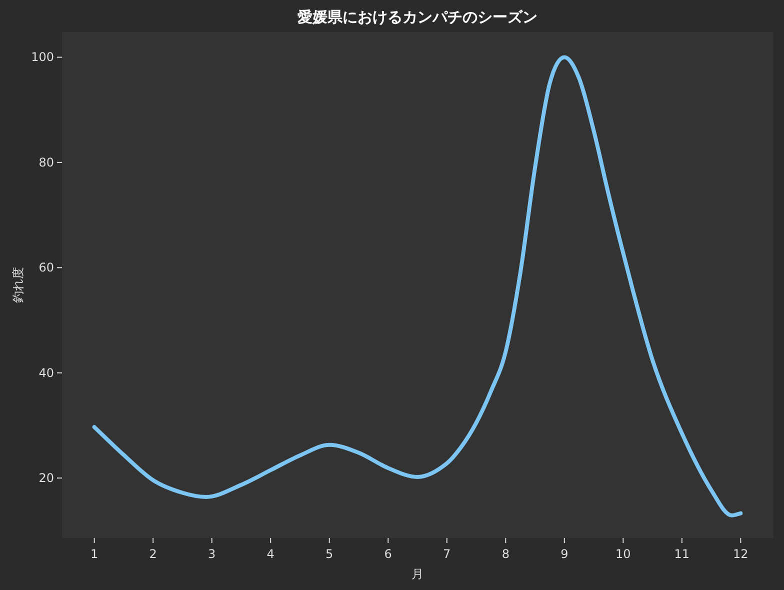 The width and height of the screenshot is (784, 590). What do you see at coordinates (564, 554) in the screenshot?
I see `x-tick-label: 9` at bounding box center [564, 554].